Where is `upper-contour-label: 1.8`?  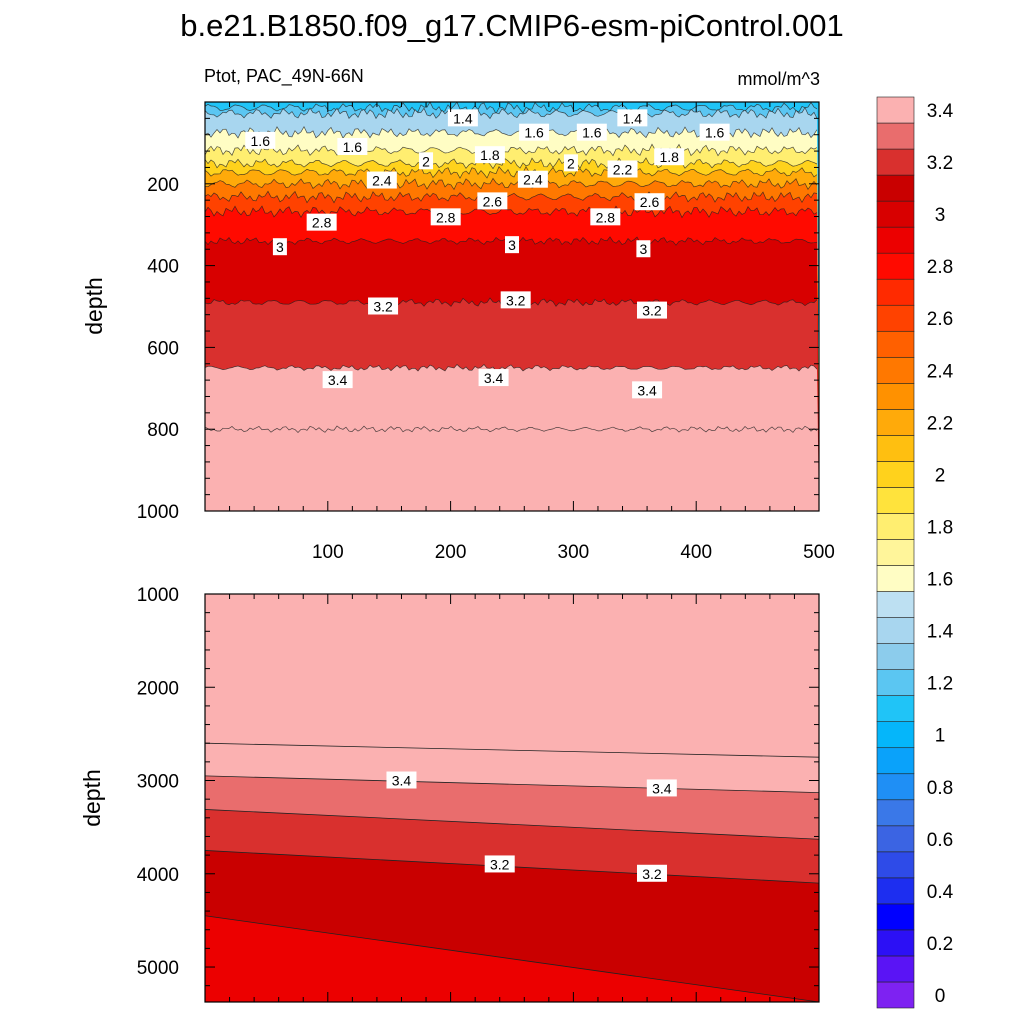 upper-contour-label: 1.8 is located at coordinates (489, 155).